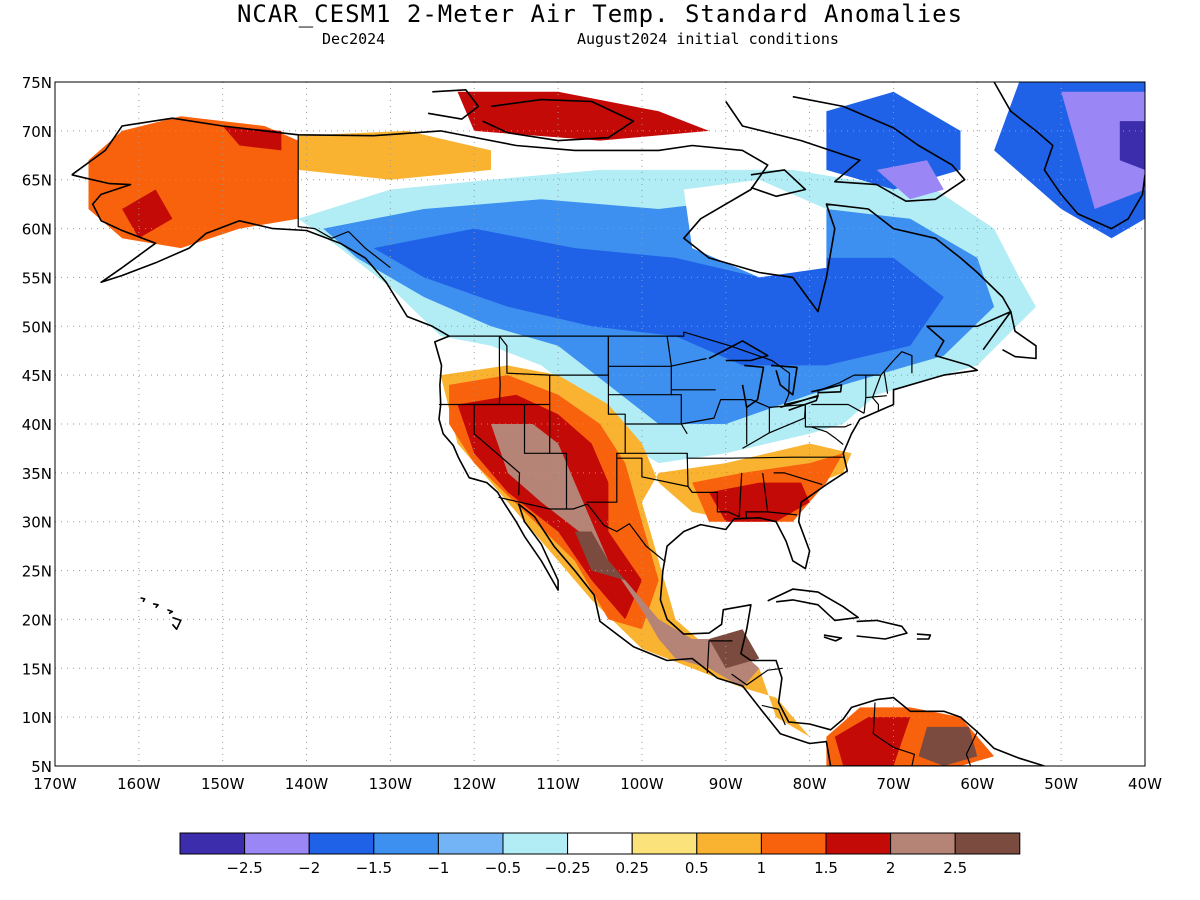 This screenshot has height=900, width=1200. I want to click on lon-tick-label: 170W, so click(55, 784).